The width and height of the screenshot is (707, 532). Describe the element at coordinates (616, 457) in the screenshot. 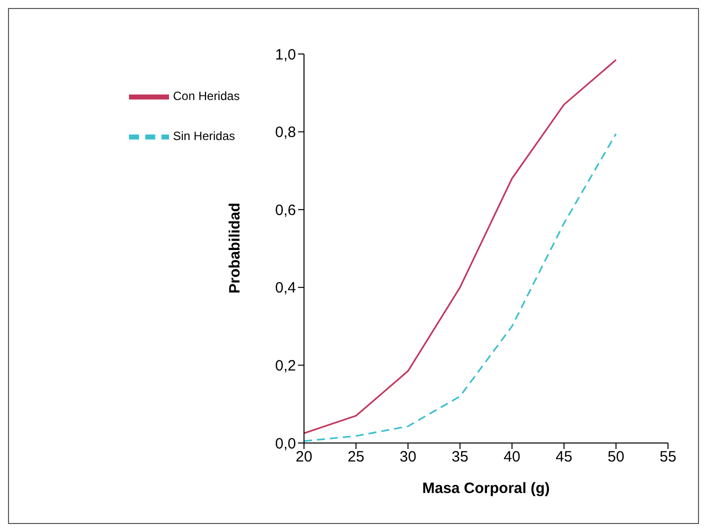

I see `x-tick-label: 50` at that location.